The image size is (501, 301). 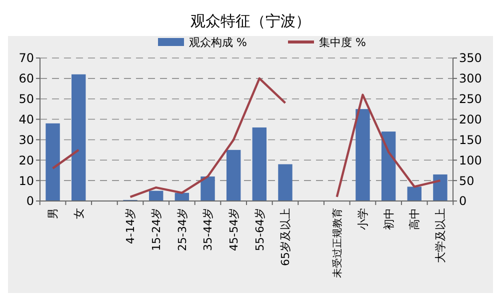 What do you see at coordinates (26, 139) in the screenshot?
I see `y-tick-label: 30` at bounding box center [26, 139].